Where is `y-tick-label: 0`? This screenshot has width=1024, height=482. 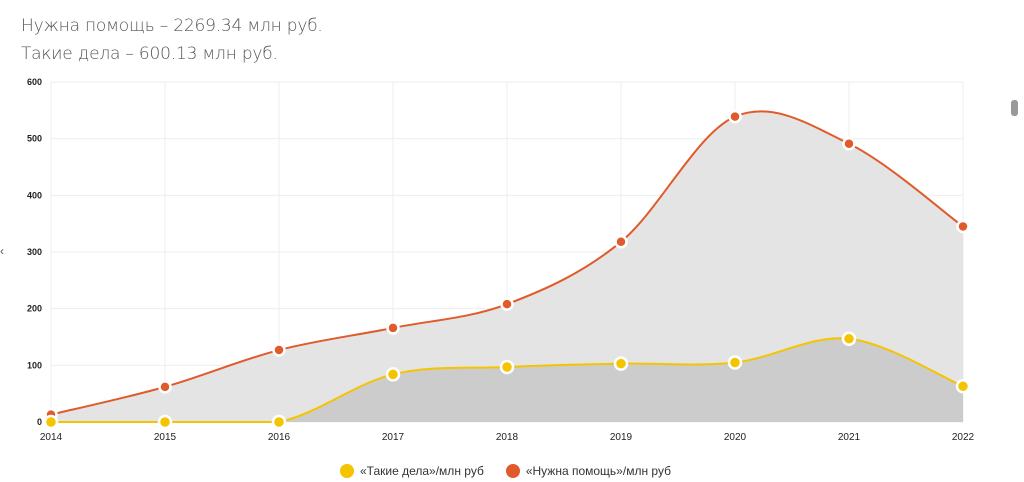
y-tick-label: 0 is located at coordinates (39, 422).